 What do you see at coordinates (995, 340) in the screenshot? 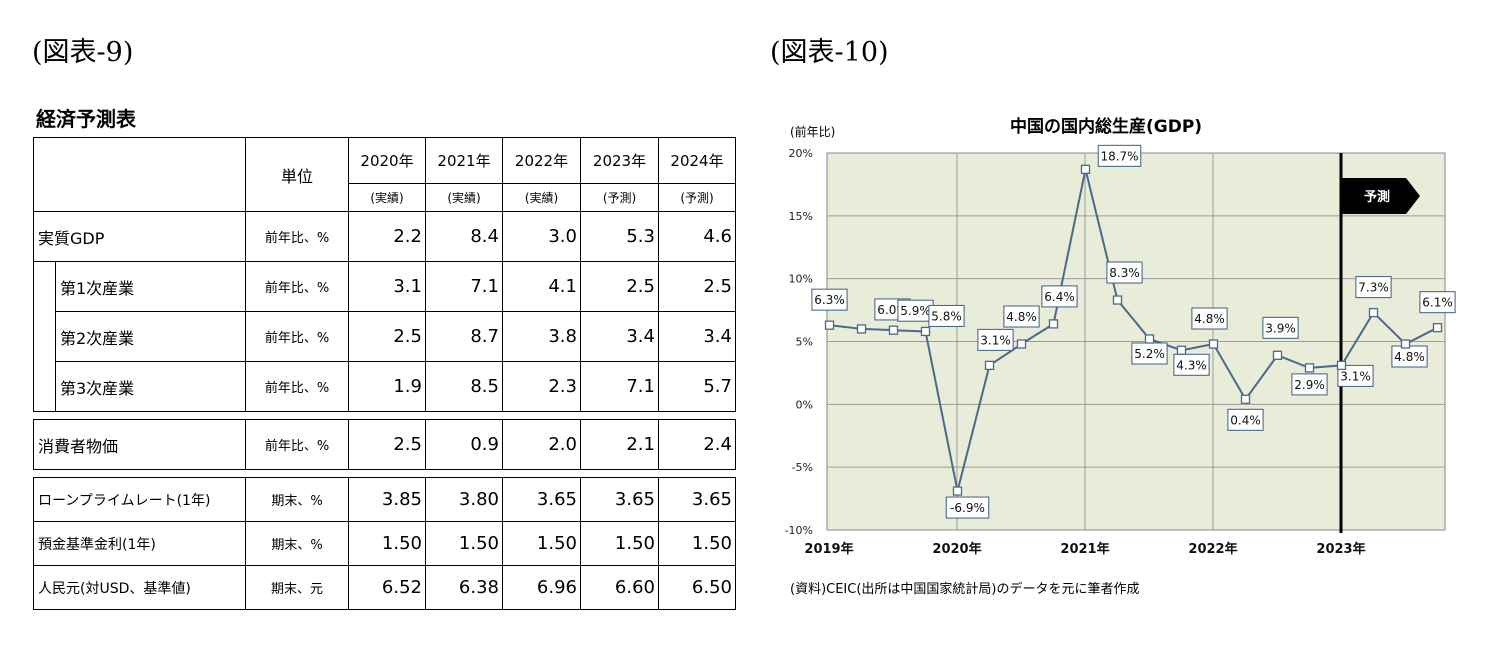
I see `data-label: 3.1%` at bounding box center [995, 340].